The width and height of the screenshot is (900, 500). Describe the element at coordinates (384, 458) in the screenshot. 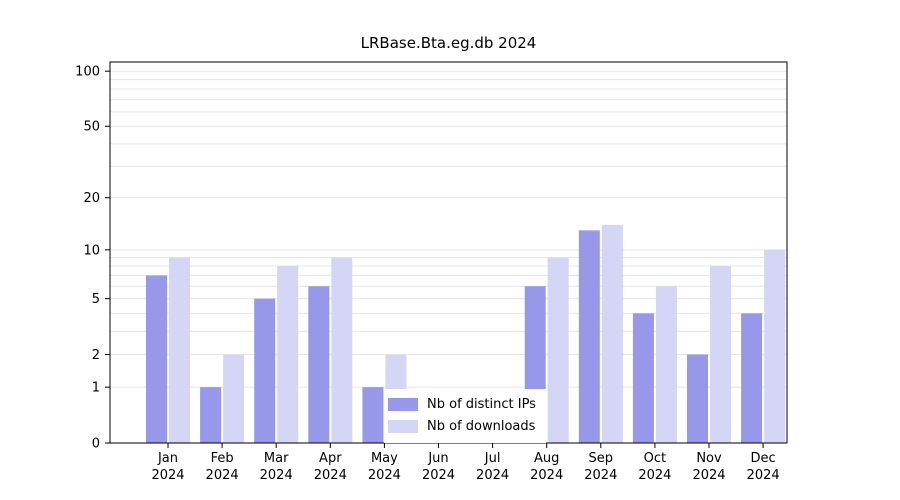

I see `x-tick-label-month: May` at that location.